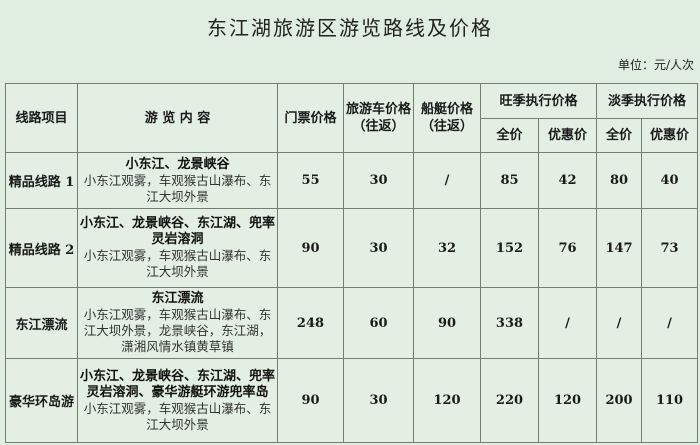 Image resolution: width=700 pixels, height=445 pixels. What do you see at coordinates (41, 118) in the screenshot?
I see `header-route: 线路项目` at bounding box center [41, 118].